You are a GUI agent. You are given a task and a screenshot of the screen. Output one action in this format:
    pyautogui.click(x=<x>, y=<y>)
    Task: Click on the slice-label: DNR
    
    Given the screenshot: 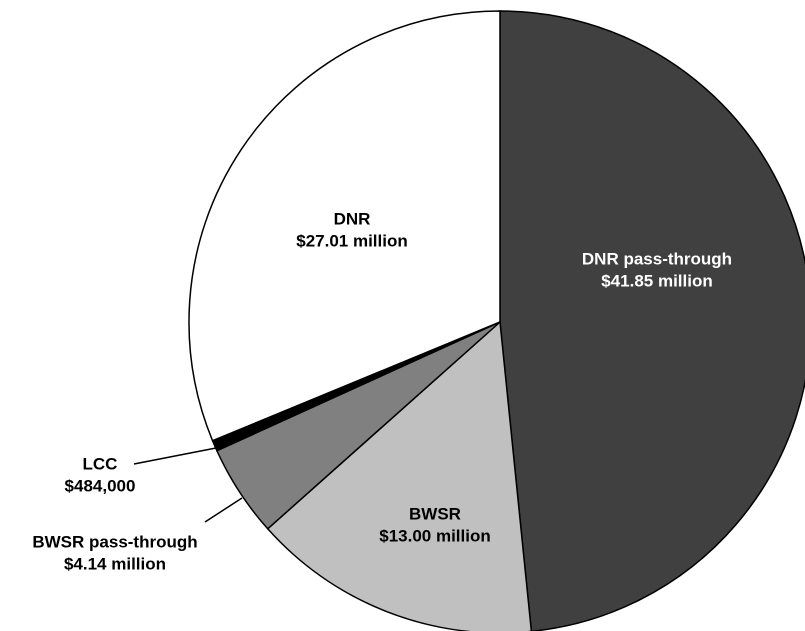 What is the action you would take?
    pyautogui.click(x=352, y=218)
    